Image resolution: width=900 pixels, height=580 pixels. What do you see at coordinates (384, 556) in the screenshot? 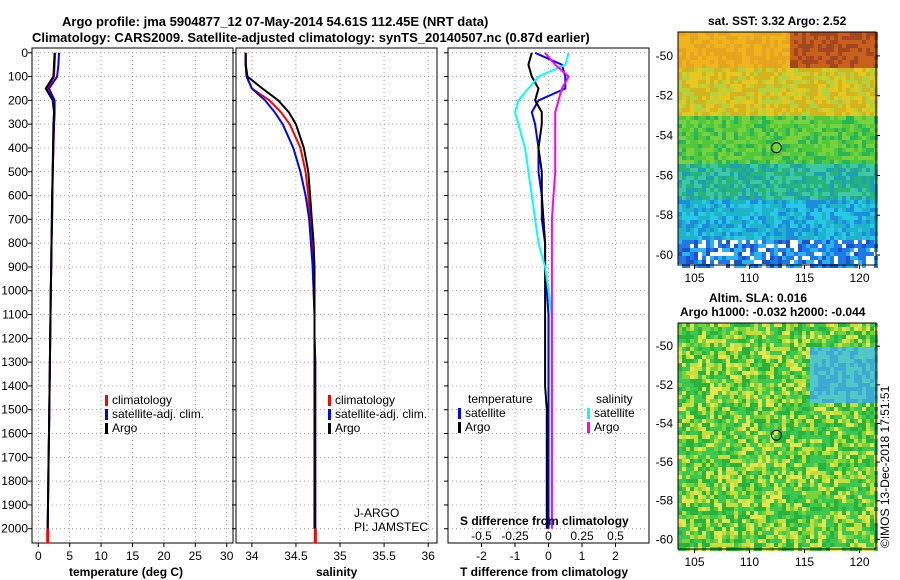
I see `salinity-x-tick-label: 35.5` at bounding box center [384, 556].